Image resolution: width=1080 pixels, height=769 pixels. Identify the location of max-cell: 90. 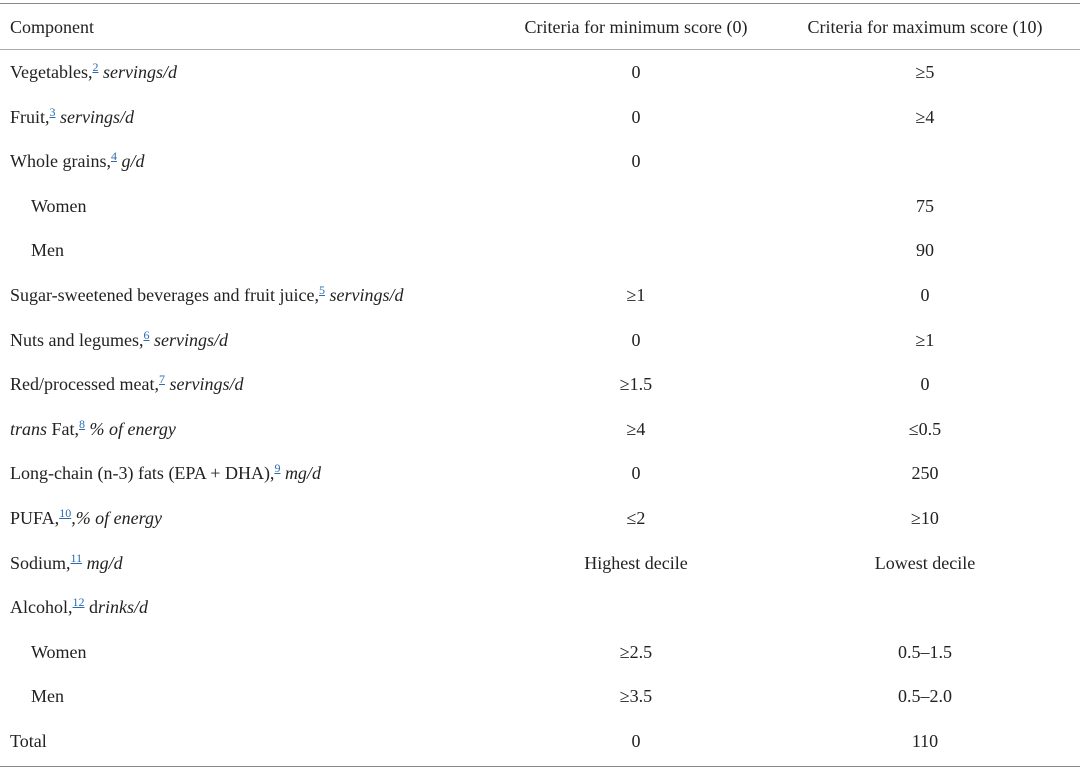
(925, 250).